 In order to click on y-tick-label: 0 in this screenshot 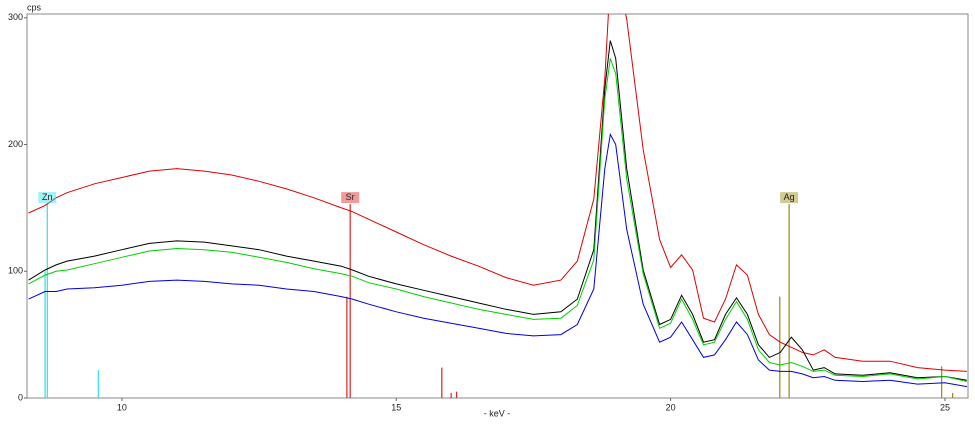, I will do `click(20, 397)`.